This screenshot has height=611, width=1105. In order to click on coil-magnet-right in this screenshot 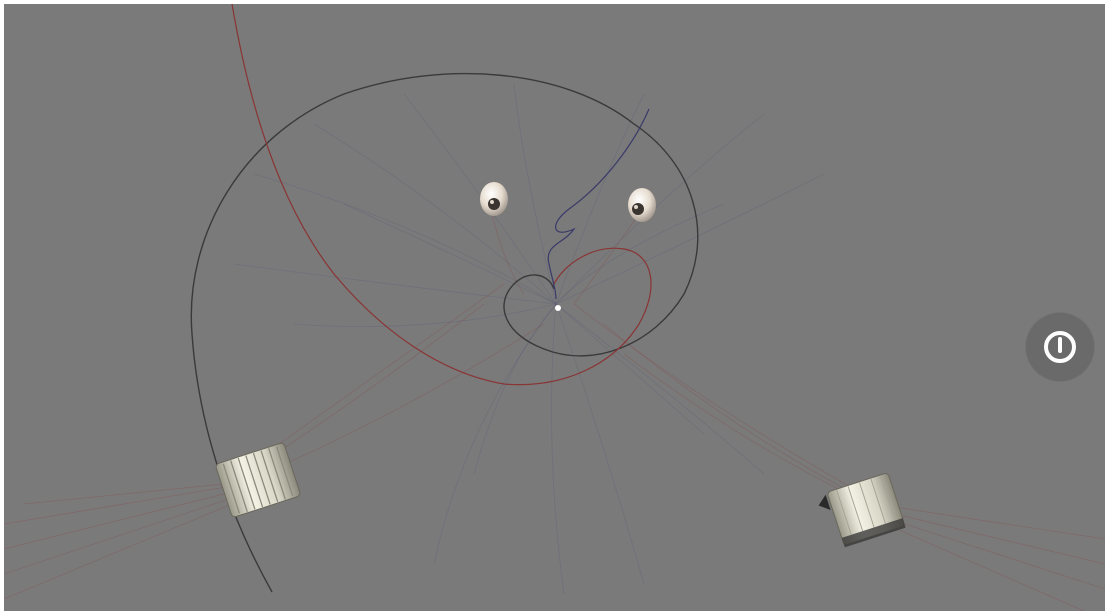, I will do `click(861, 511)`.